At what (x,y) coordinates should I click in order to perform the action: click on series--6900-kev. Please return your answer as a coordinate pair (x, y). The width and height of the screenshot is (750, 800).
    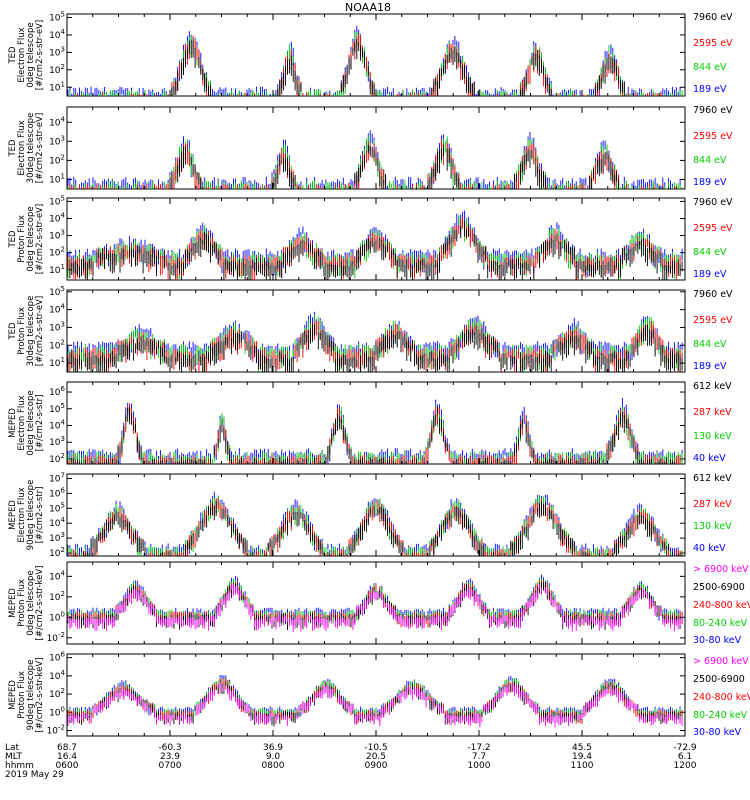
    Looking at the image, I should click on (375, 705).